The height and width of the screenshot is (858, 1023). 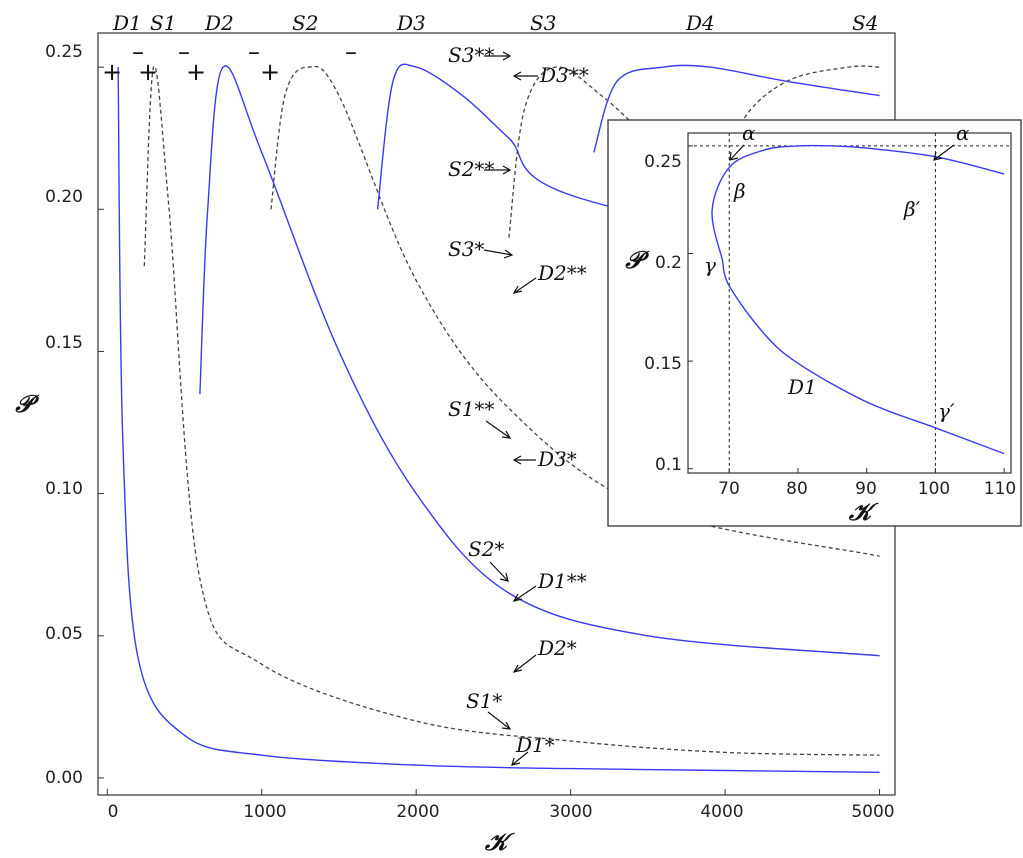 What do you see at coordinates (543, 23) in the screenshot?
I see `curve-label-s3: S3` at bounding box center [543, 23].